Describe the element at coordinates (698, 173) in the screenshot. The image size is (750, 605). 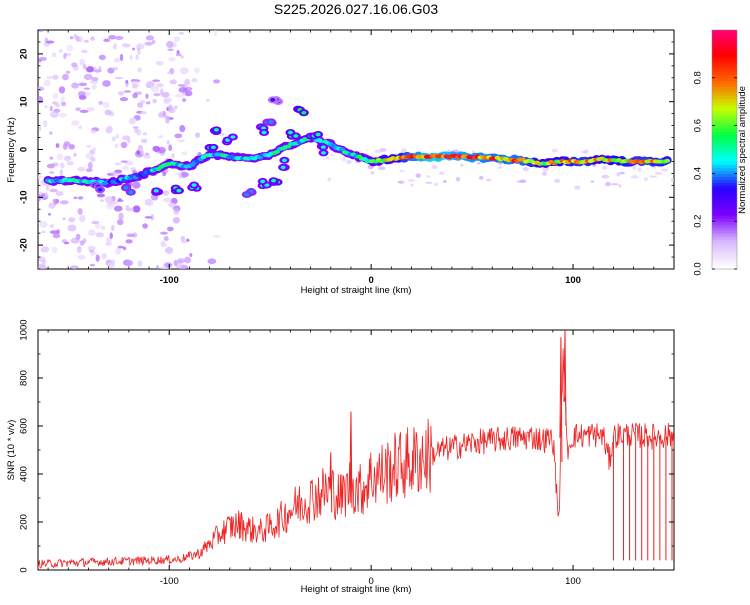
I see `colorbar-tick-label: 0.4` at that location.